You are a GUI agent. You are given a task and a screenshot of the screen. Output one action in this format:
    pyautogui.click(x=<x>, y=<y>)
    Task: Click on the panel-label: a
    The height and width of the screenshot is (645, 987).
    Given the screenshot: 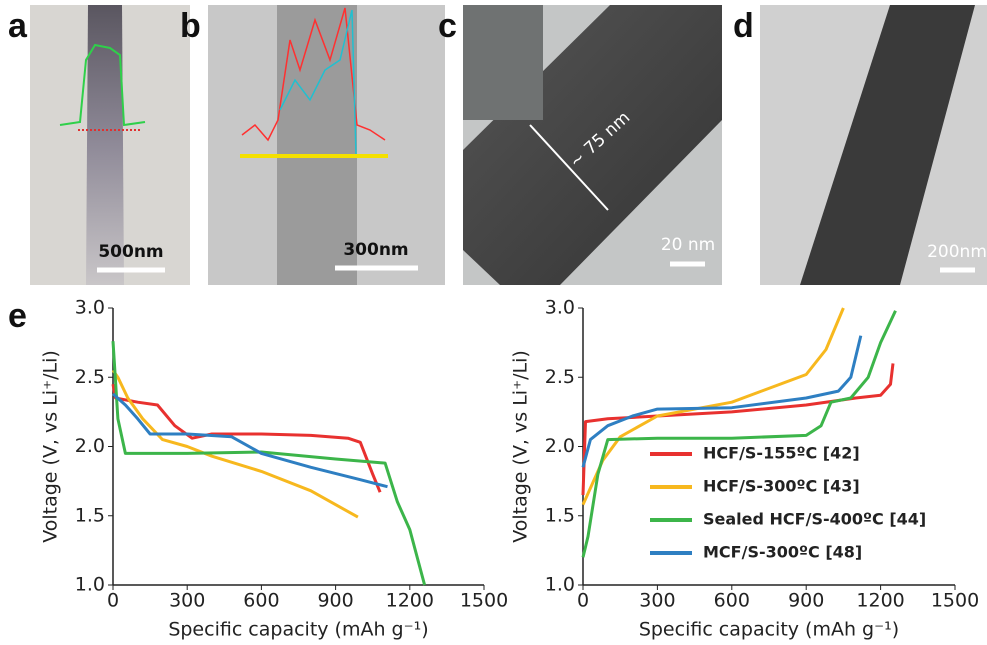 What is the action you would take?
    pyautogui.click(x=18, y=26)
    